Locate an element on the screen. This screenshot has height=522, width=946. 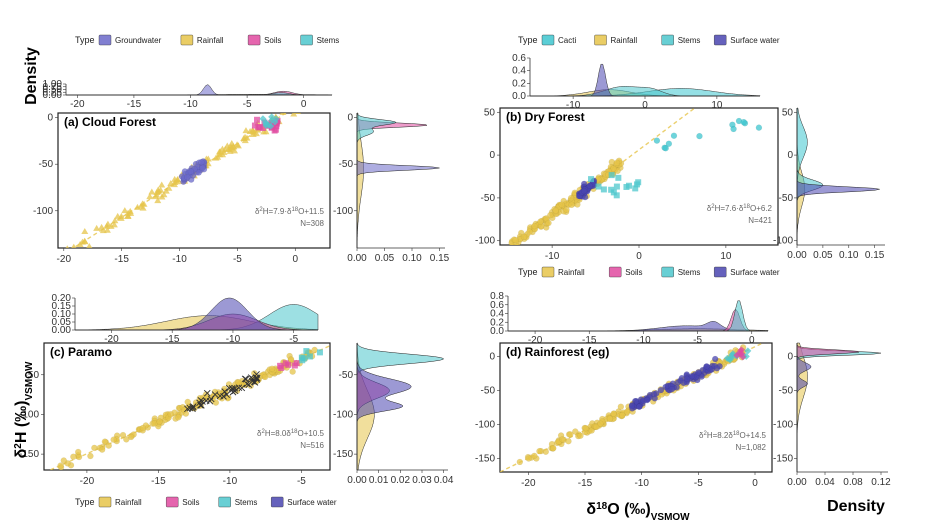
equation-part: 2 is located at coordinates (705, 434).